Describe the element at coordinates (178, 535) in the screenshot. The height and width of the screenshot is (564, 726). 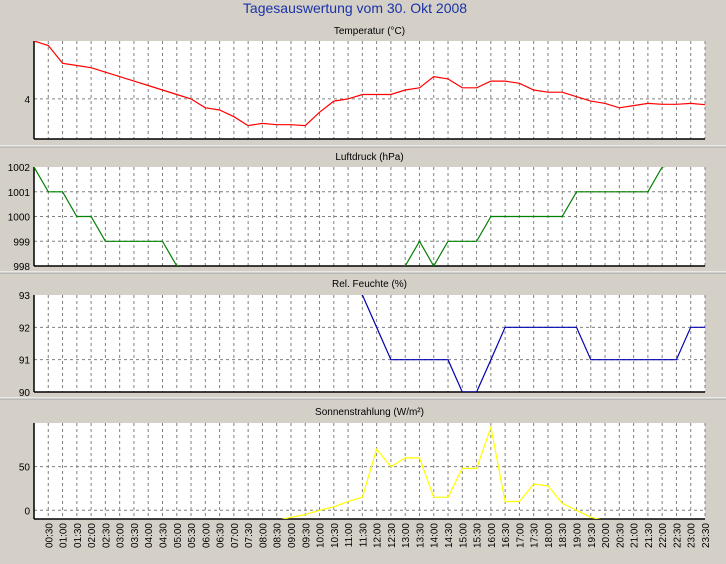
I see `x-tick-label: 05:00` at that location.